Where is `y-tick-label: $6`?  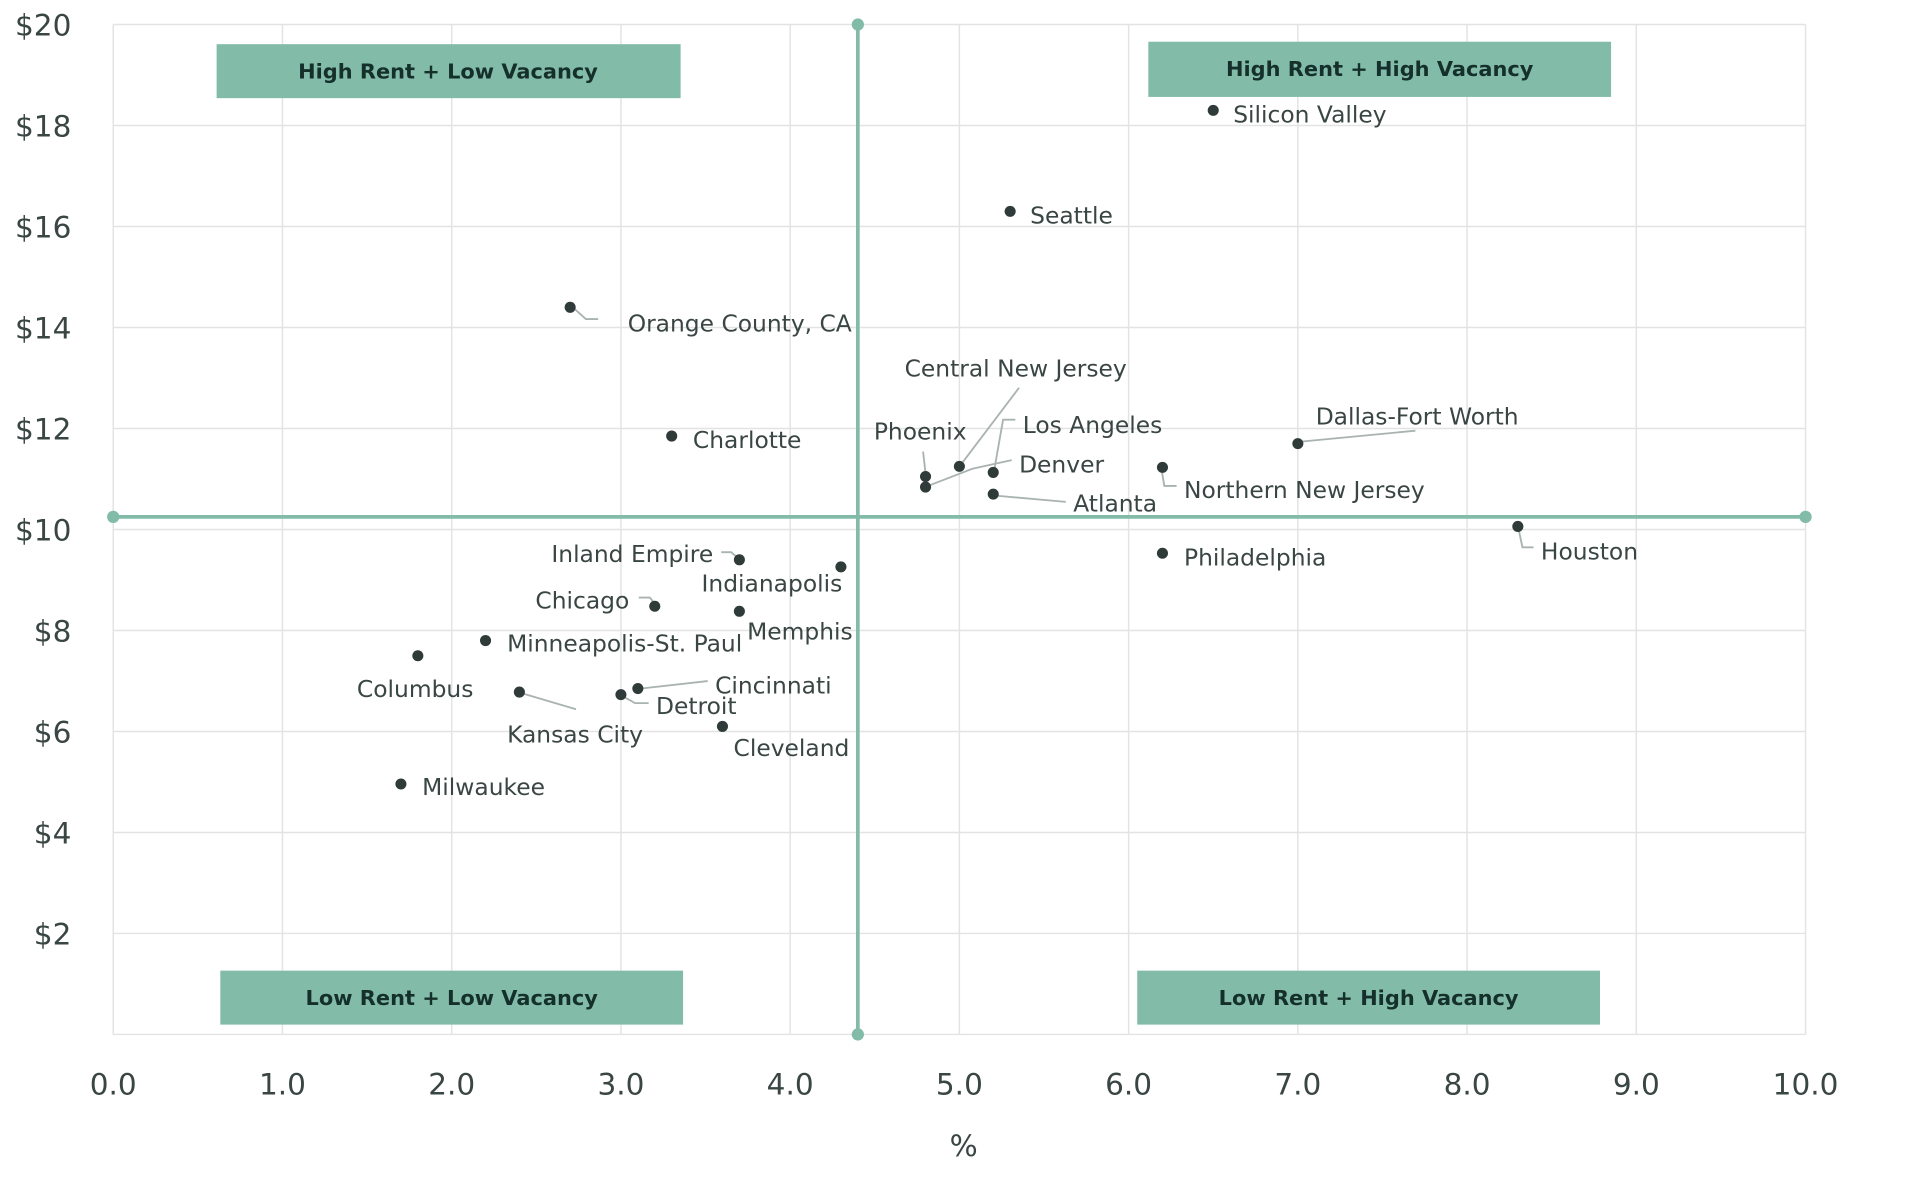 y-tick-label: $6 is located at coordinates (53, 733).